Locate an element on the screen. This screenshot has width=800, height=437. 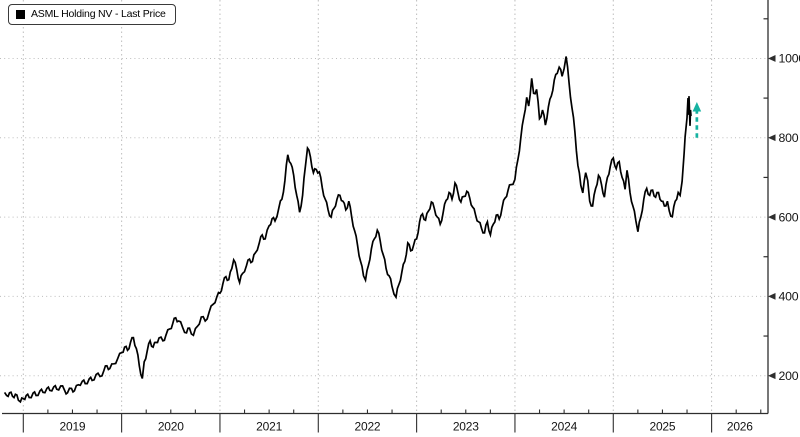
x-tick-year-label: 2019 is located at coordinates (73, 427).